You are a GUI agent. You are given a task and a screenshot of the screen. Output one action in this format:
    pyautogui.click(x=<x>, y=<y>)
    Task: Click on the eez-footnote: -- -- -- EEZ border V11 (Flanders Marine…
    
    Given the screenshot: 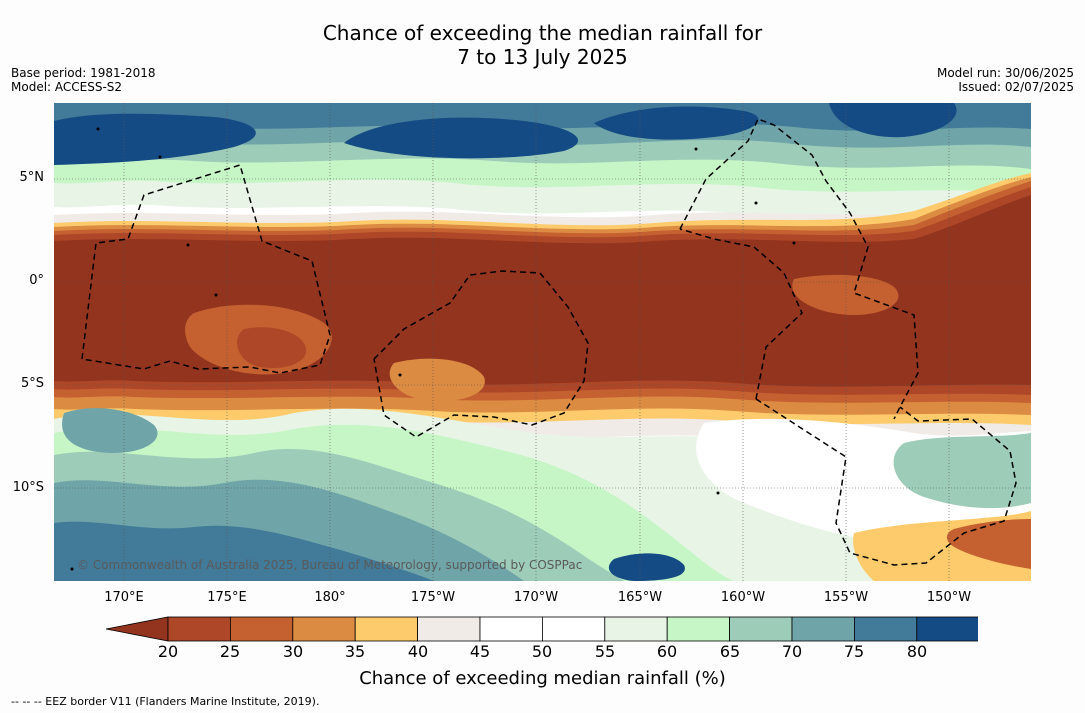 What is the action you would take?
    pyautogui.click(x=165, y=701)
    